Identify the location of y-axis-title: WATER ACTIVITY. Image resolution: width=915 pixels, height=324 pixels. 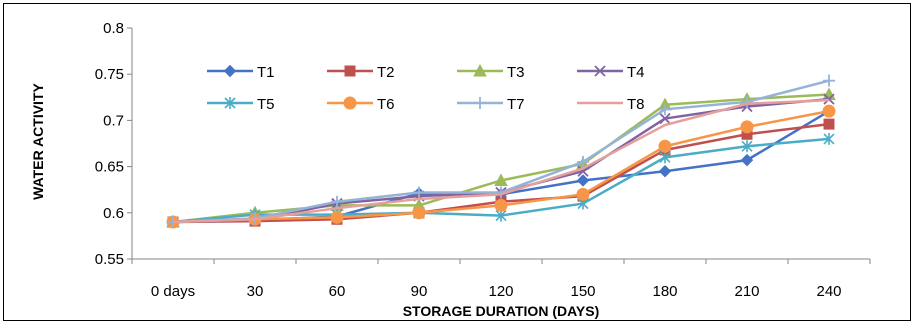
(38, 141).